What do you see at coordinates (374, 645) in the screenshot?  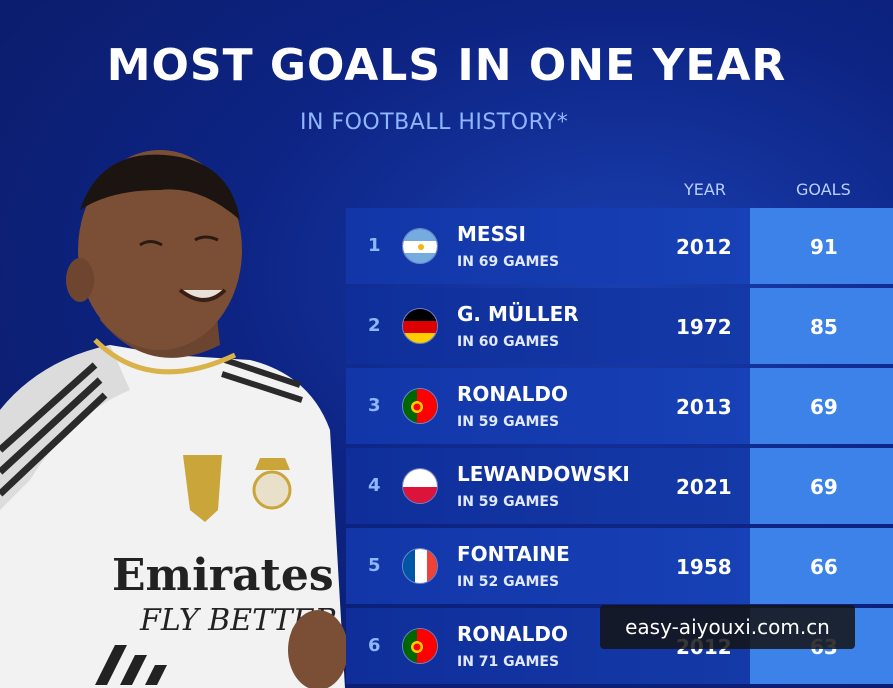 I see `rank-number: 6` at bounding box center [374, 645].